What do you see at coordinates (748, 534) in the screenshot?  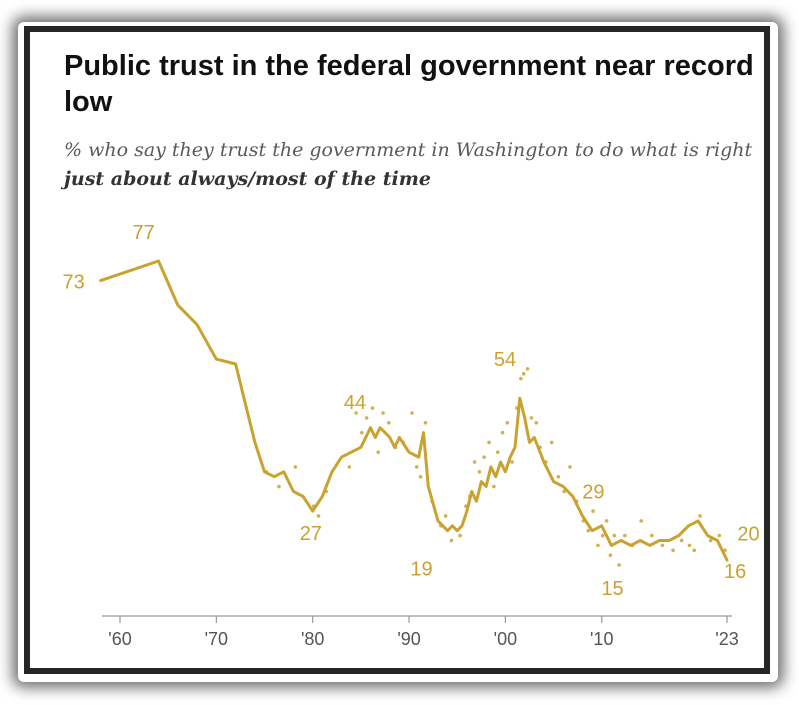 I see `data-label-20: 20` at bounding box center [748, 534].